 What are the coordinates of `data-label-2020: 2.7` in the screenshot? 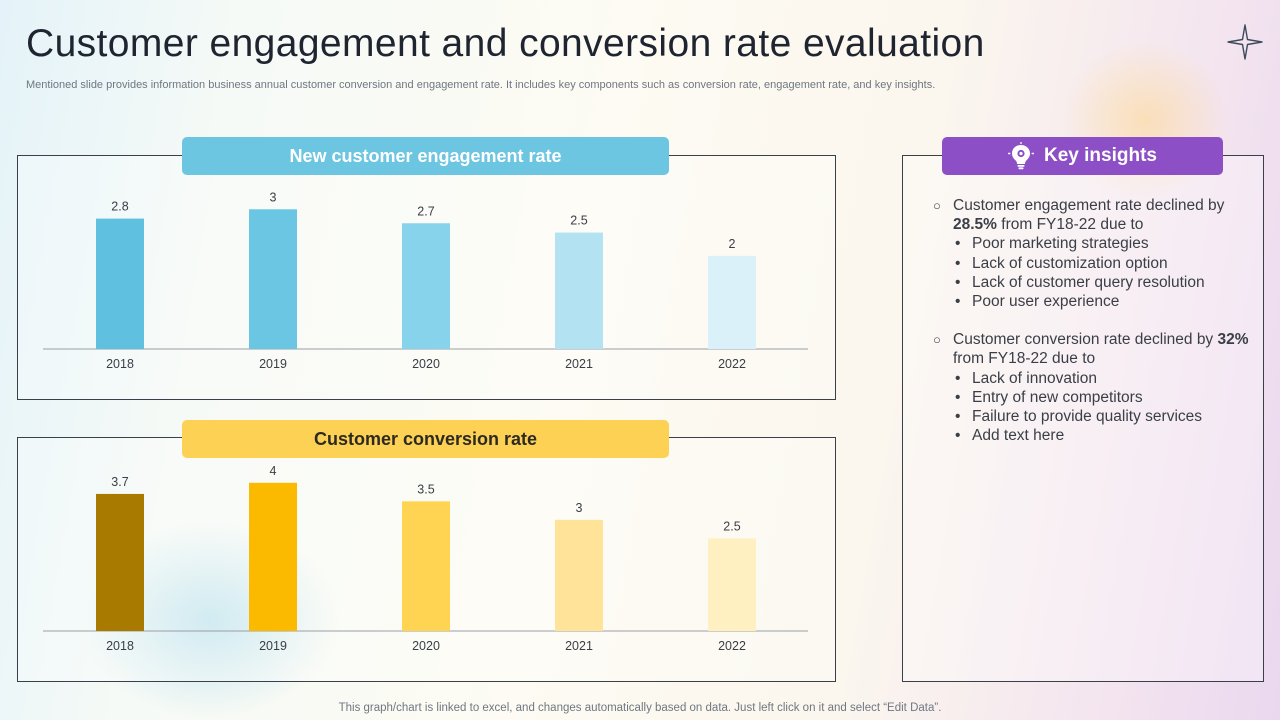 It's located at (425, 211).